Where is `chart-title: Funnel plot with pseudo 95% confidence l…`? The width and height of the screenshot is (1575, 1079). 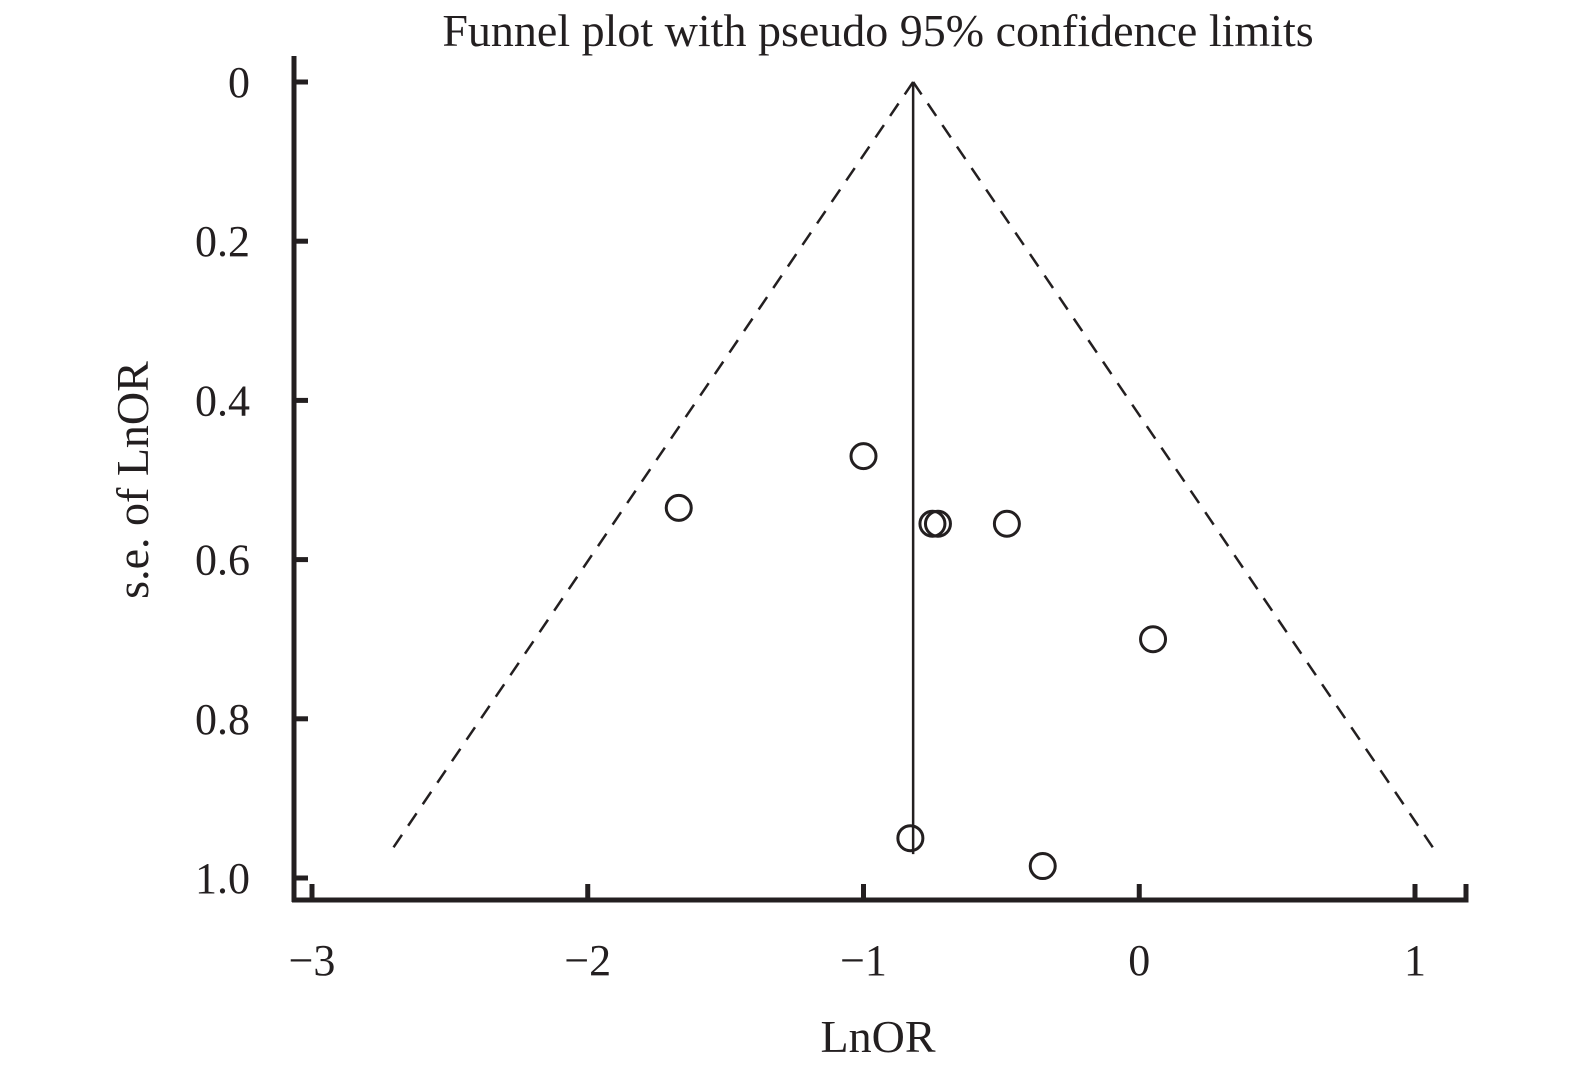 chart-title: Funnel plot with pseudo 95% confidence l… is located at coordinates (877, 30).